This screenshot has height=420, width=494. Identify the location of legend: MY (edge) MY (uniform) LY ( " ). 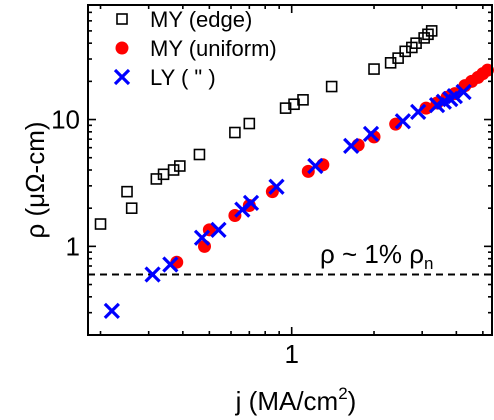
(195, 48).